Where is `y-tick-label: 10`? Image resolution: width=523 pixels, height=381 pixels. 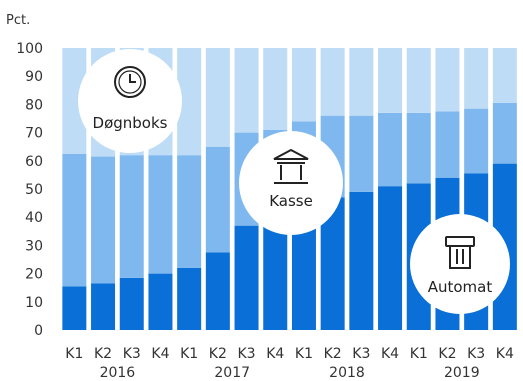
y-tick-label: 10 is located at coordinates (34, 303).